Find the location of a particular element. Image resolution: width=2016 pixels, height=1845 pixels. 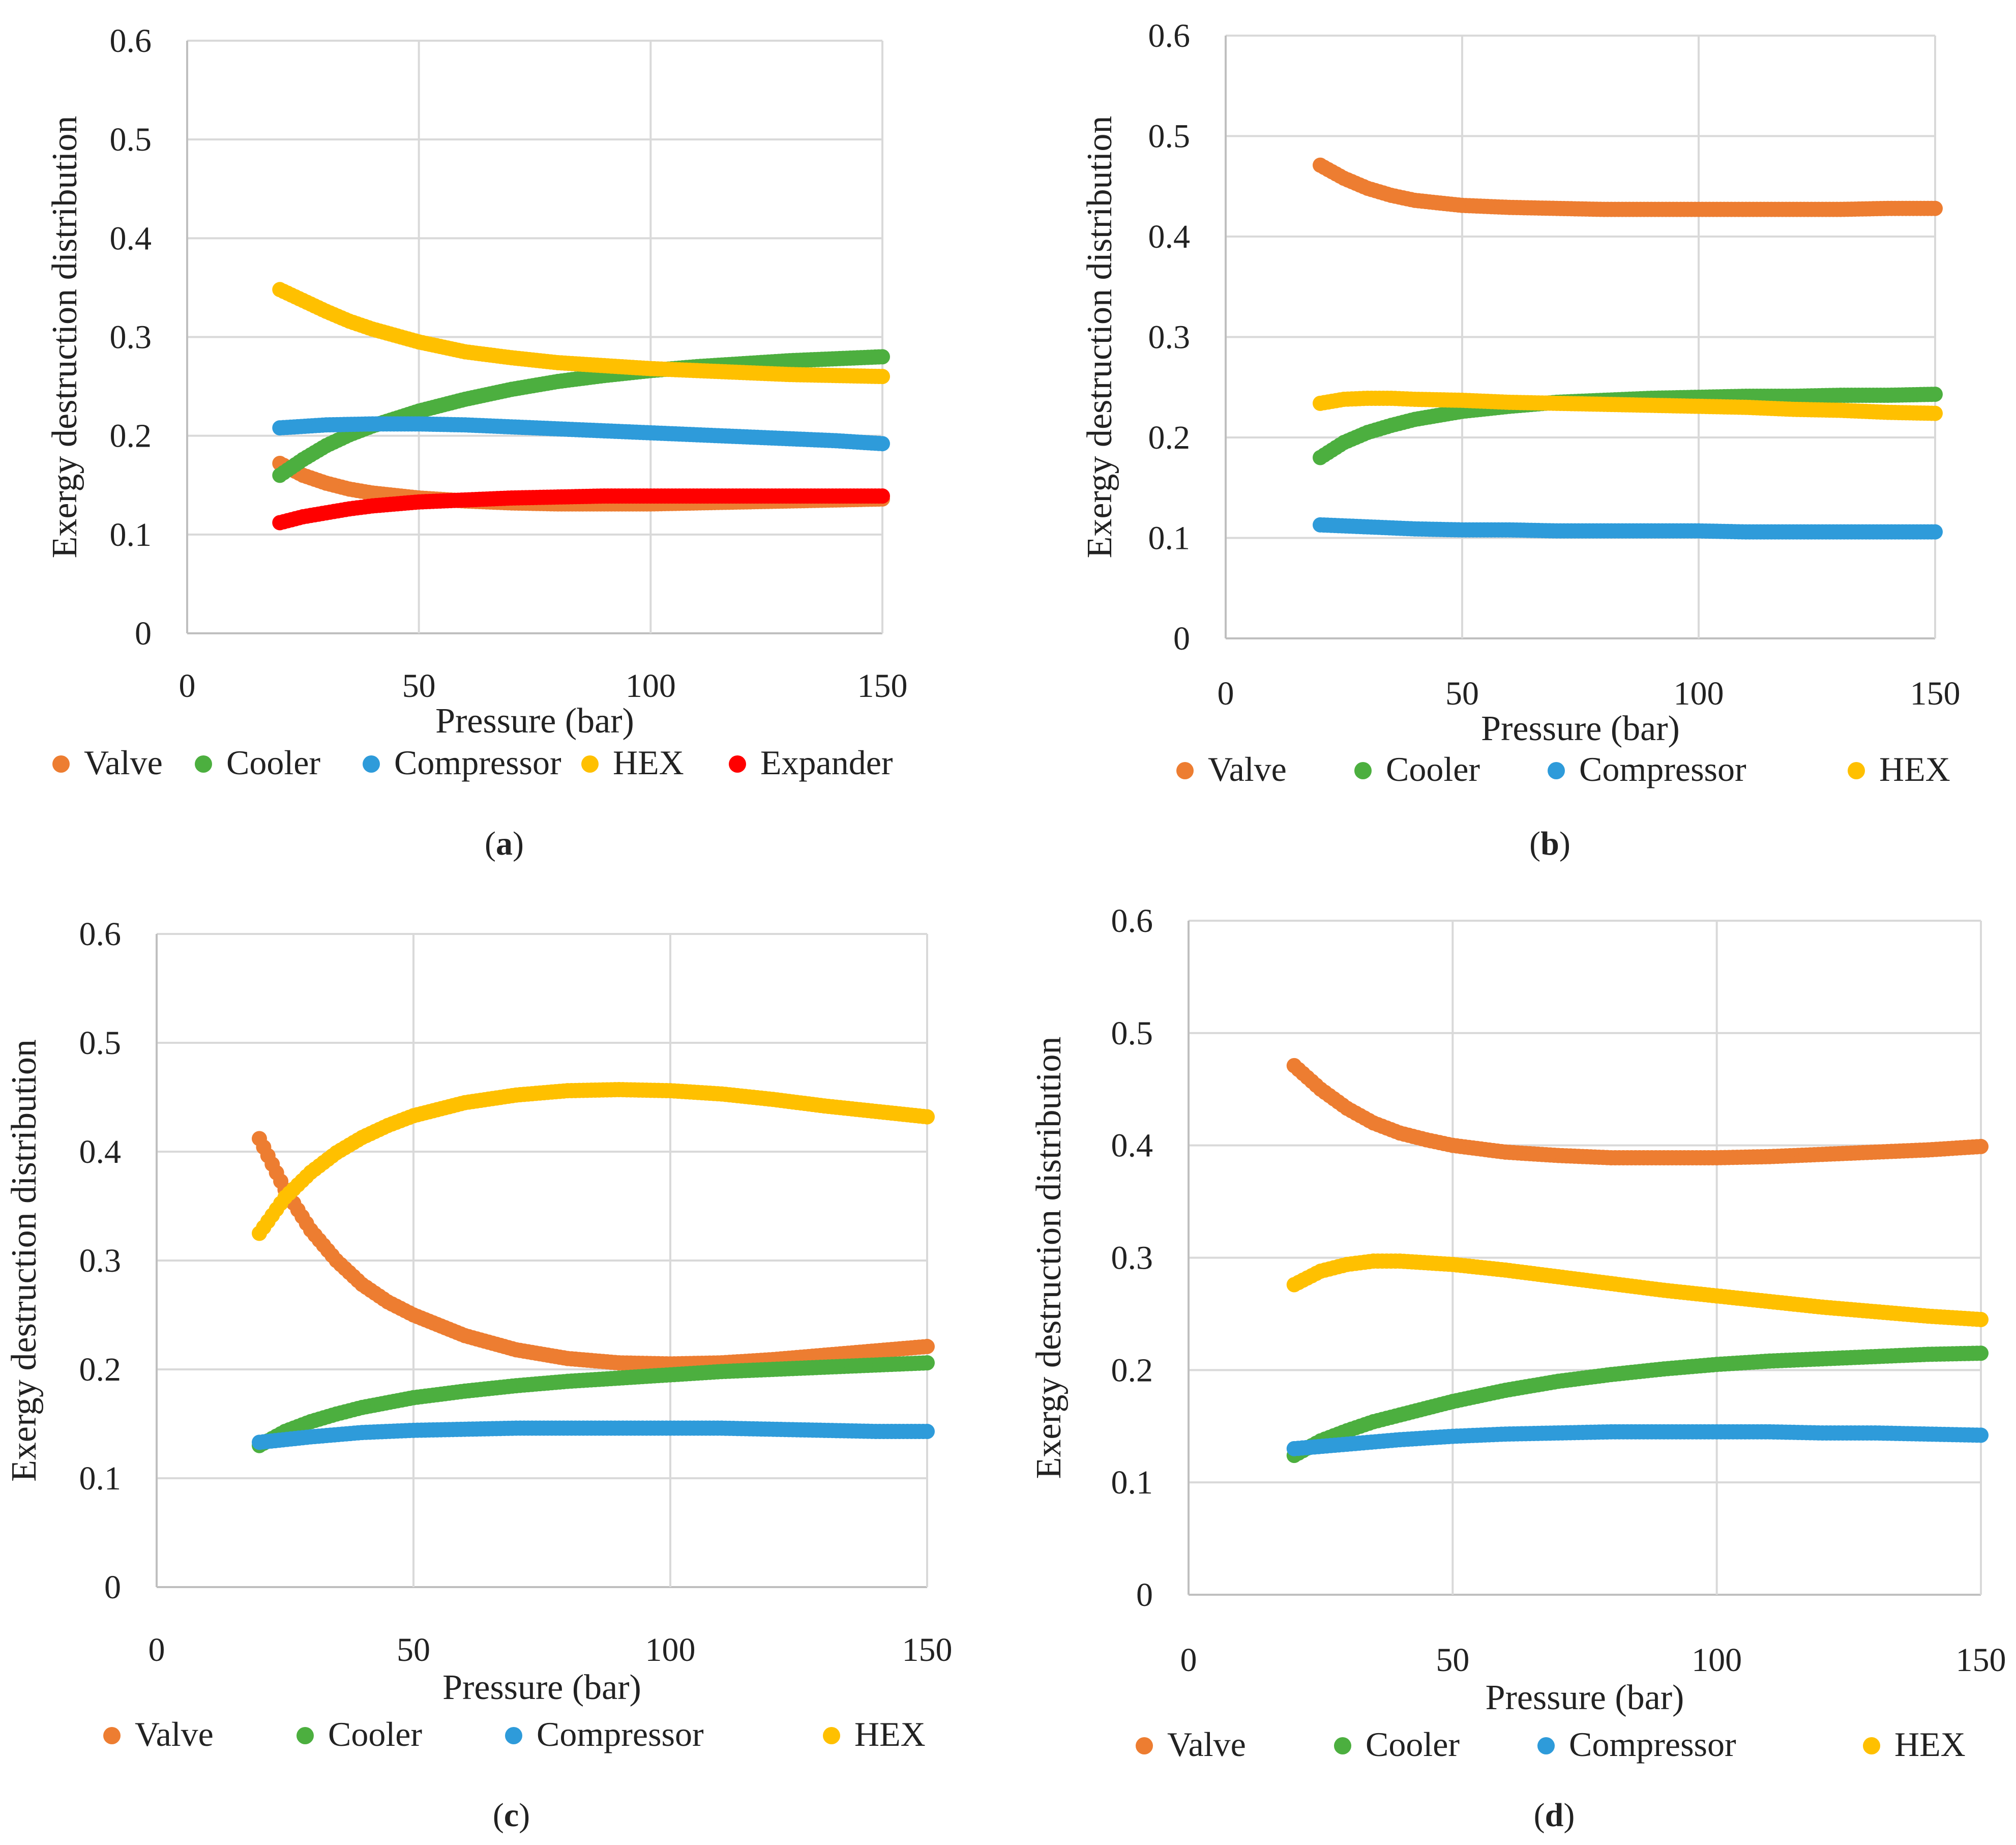

legend: Valve Cooler Compressor HEX Expander is located at coordinates (472, 762).